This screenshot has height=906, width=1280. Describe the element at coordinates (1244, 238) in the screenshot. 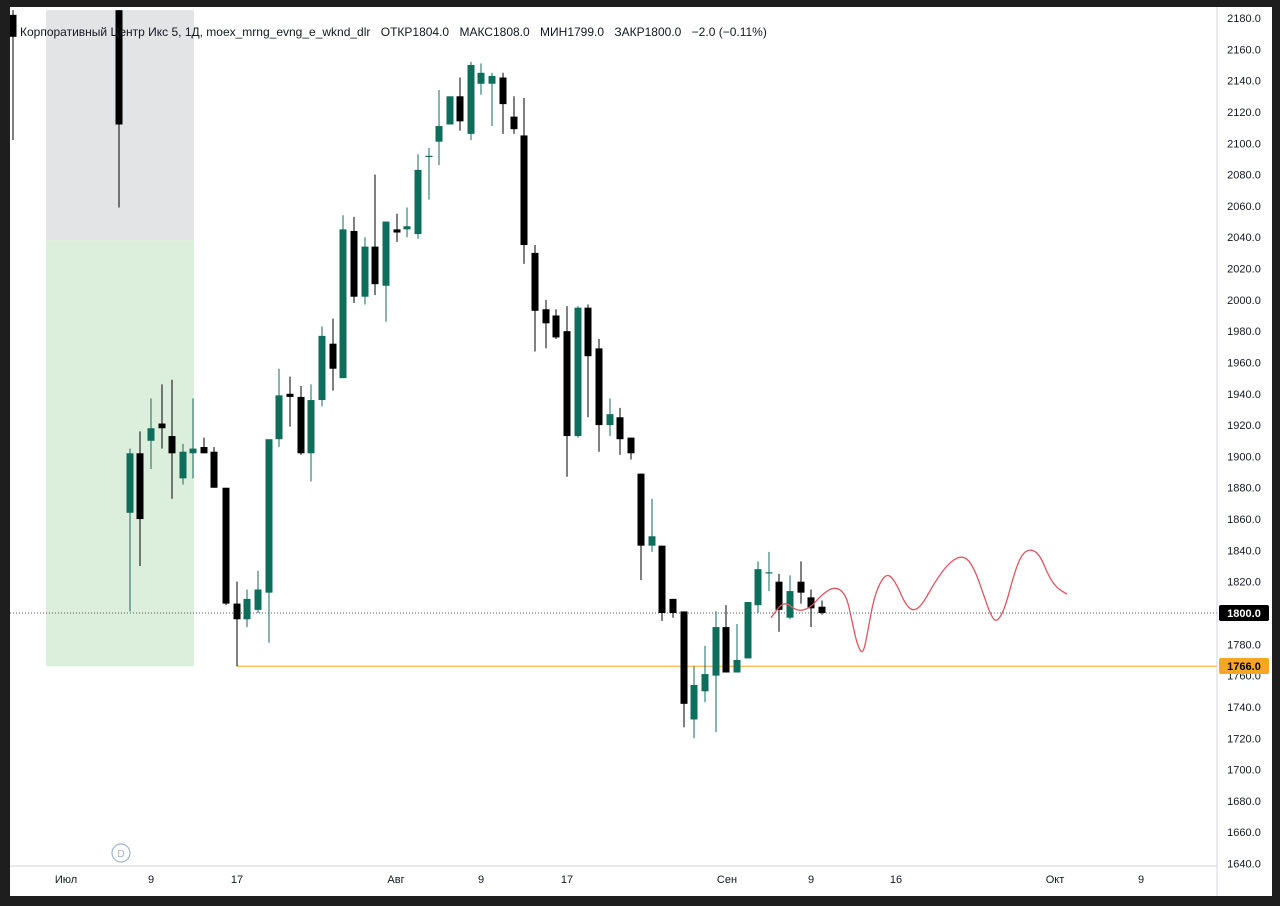

I see `price-tick-label: 2040.0` at that location.